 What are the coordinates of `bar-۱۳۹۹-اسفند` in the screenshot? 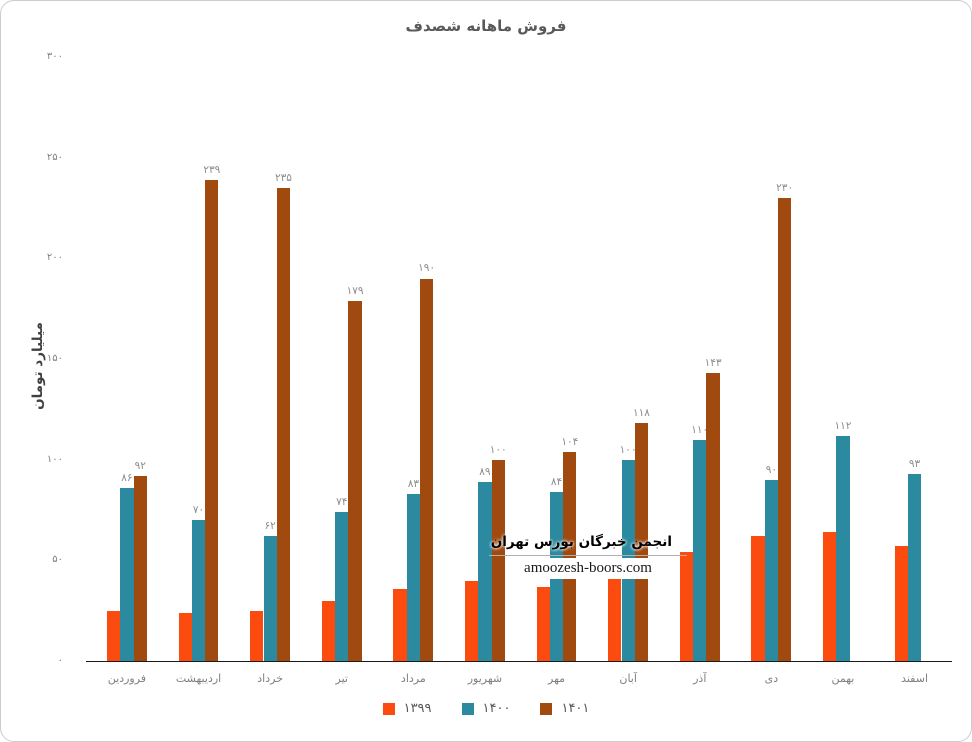 It's located at (901, 603).